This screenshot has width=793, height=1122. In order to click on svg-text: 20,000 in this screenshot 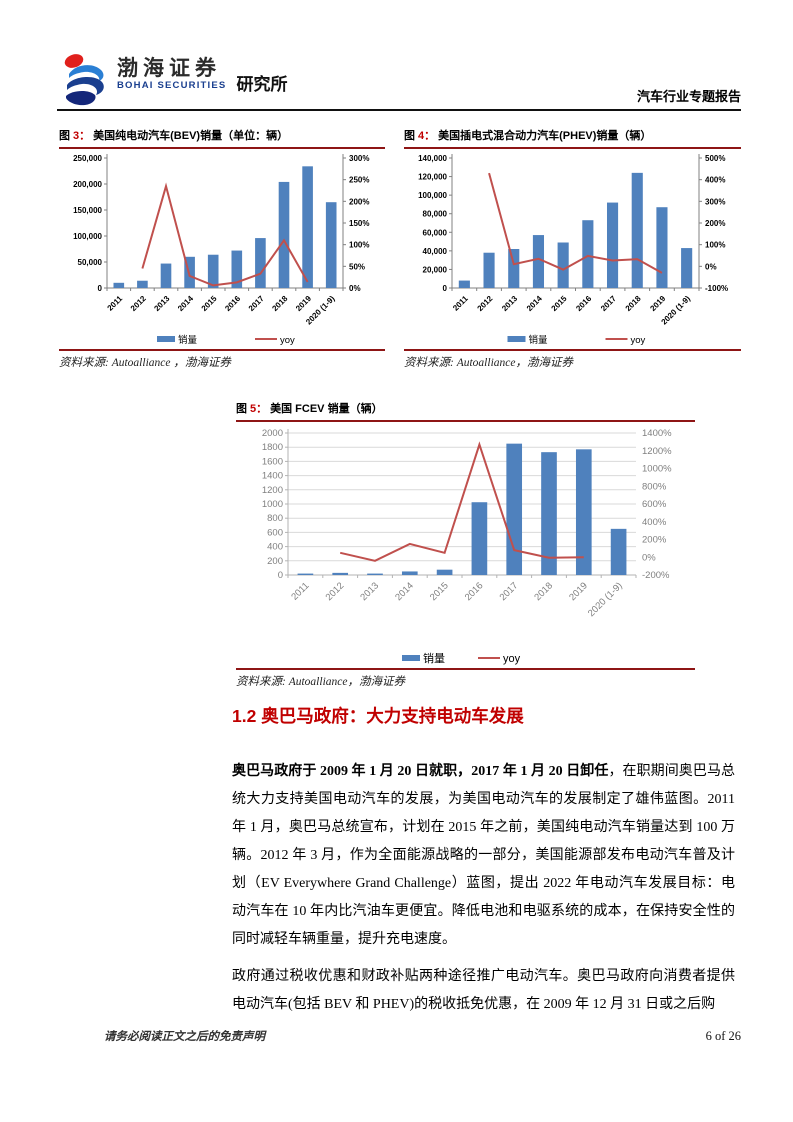, I will do `click(435, 269)`.